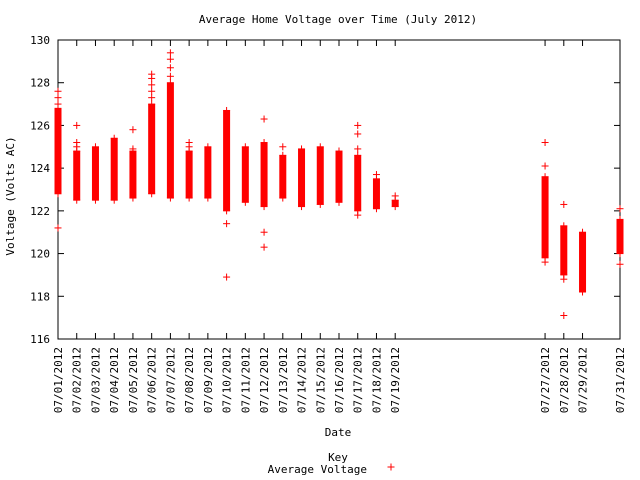 The width and height of the screenshot is (640, 480). Describe the element at coordinates (320, 380) in the screenshot. I see `x-tick-label: 07/15/2012` at that location.